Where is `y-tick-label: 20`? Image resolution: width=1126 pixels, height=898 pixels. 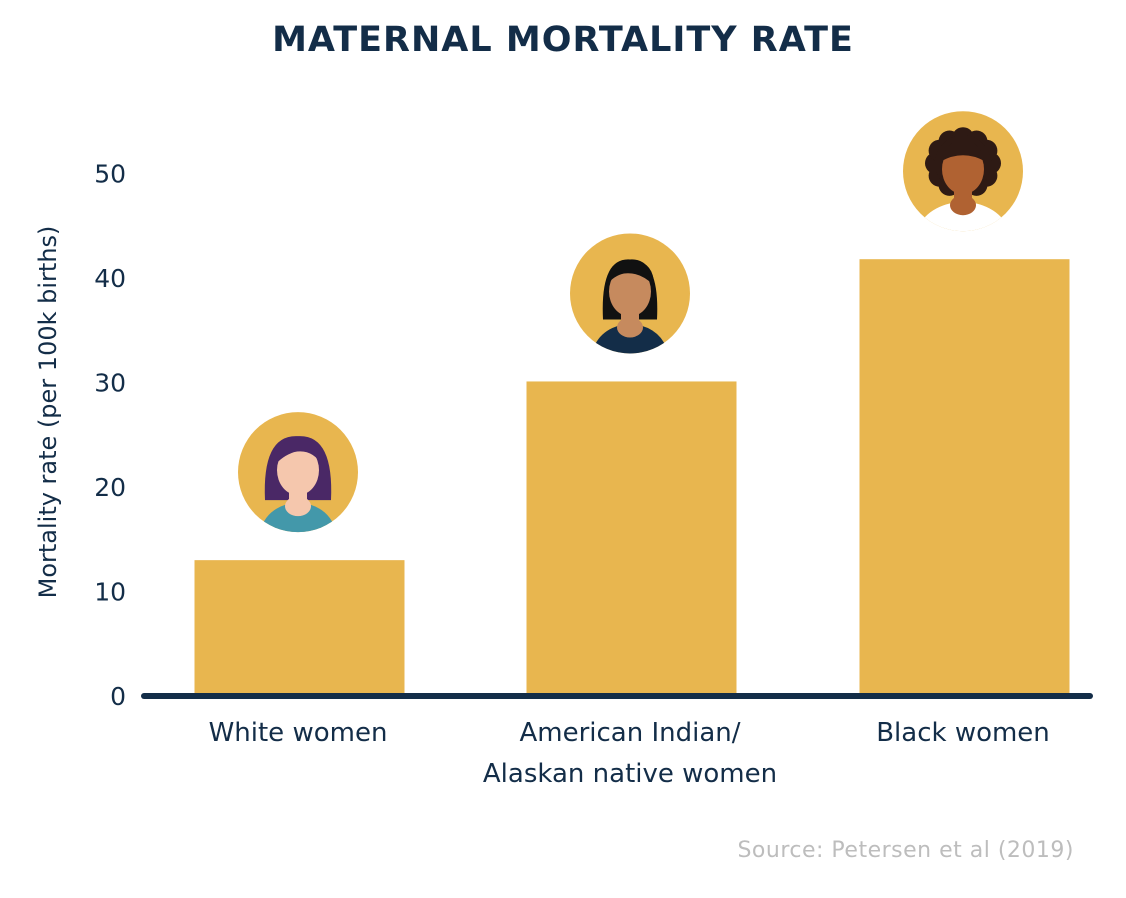 y-tick-label: 20 is located at coordinates (110, 487).